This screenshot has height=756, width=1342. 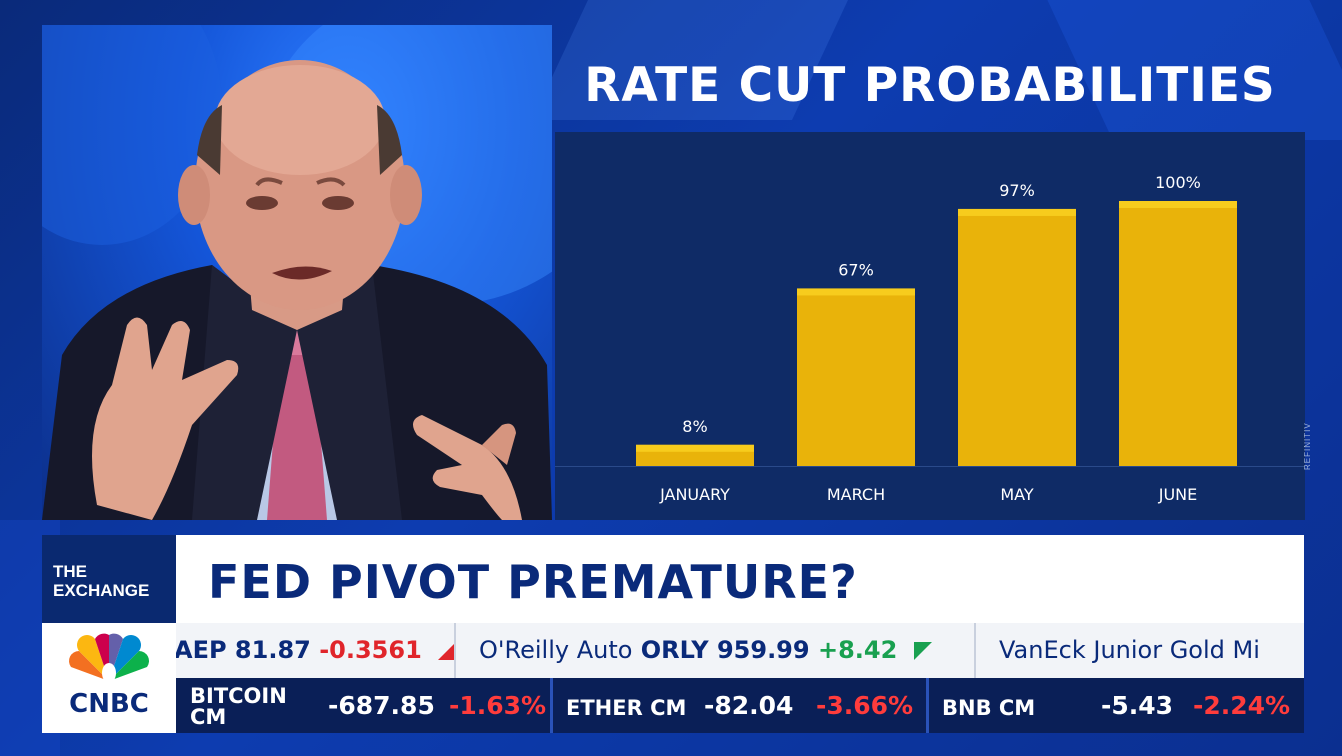 I want to click on chart-source: REFINITIV, so click(x=1307, y=446).